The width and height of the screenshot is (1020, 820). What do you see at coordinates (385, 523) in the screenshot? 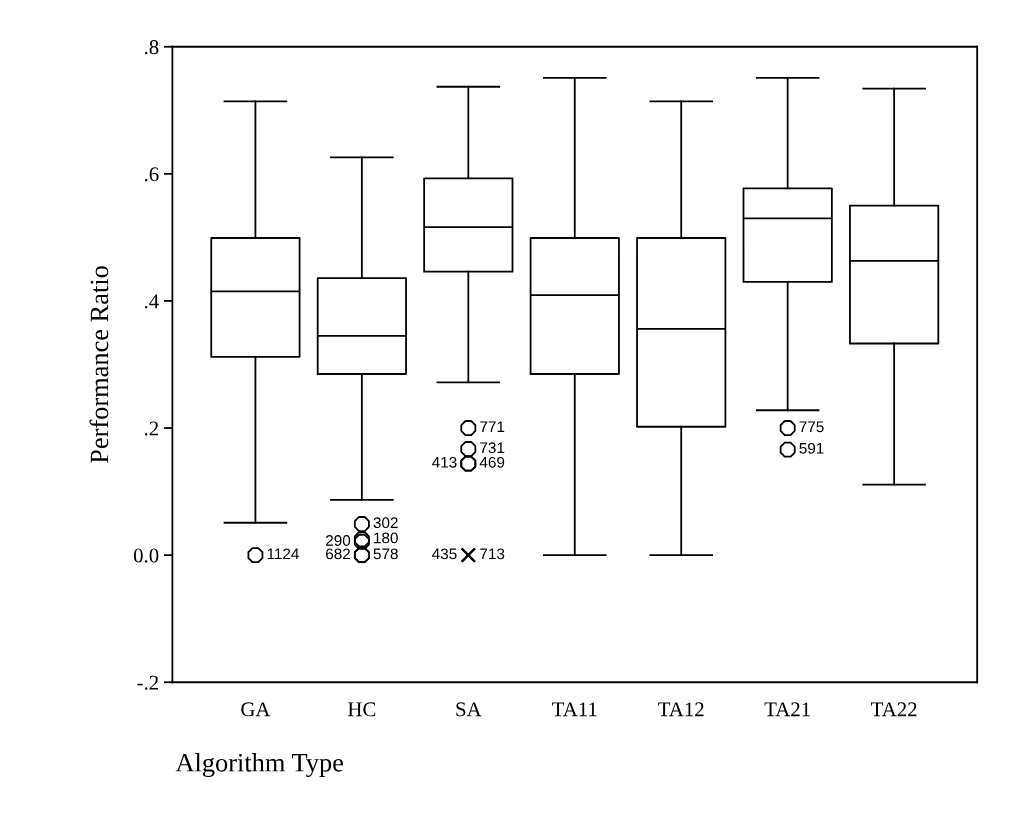
I see `annotation: 302` at bounding box center [385, 523].